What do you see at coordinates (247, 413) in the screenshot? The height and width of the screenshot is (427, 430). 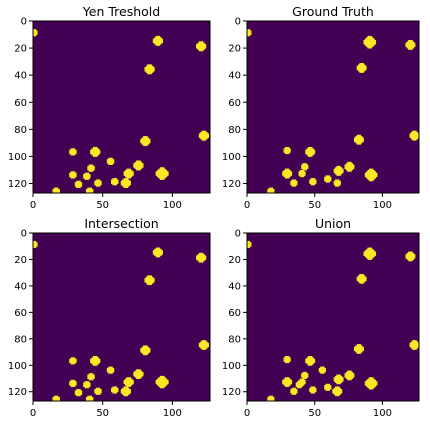 I see `x-tick-label: 0` at bounding box center [247, 413].